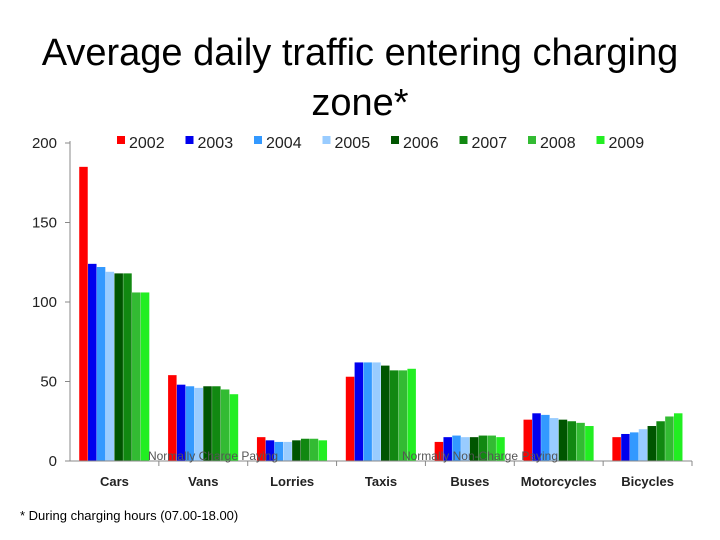  I want to click on bar-vans-2005, so click(198, 424).